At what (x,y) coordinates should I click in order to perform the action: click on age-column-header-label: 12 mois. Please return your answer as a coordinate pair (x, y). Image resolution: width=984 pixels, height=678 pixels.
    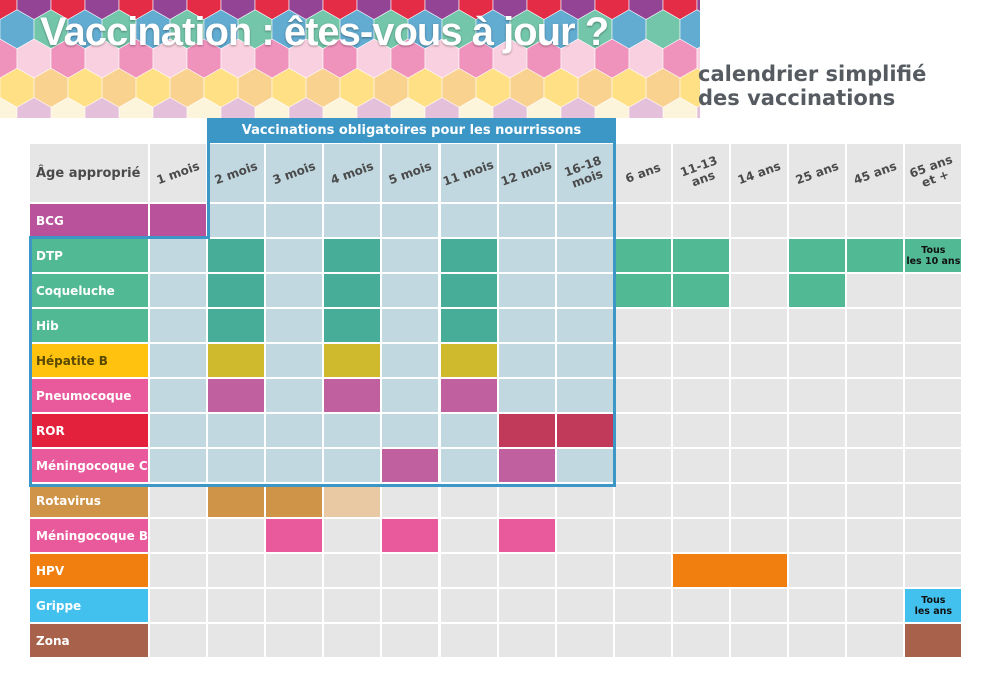
    Looking at the image, I should click on (526, 172).